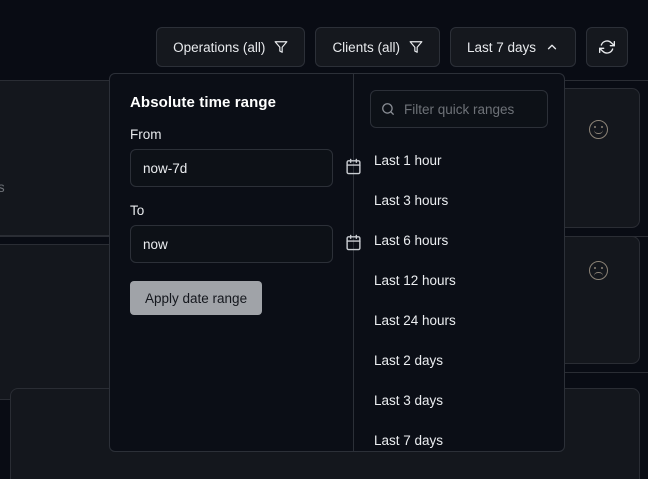 The height and width of the screenshot is (479, 648). Describe the element at coordinates (411, 200) in the screenshot. I see `quick-range-item: Last 3 hours` at that location.